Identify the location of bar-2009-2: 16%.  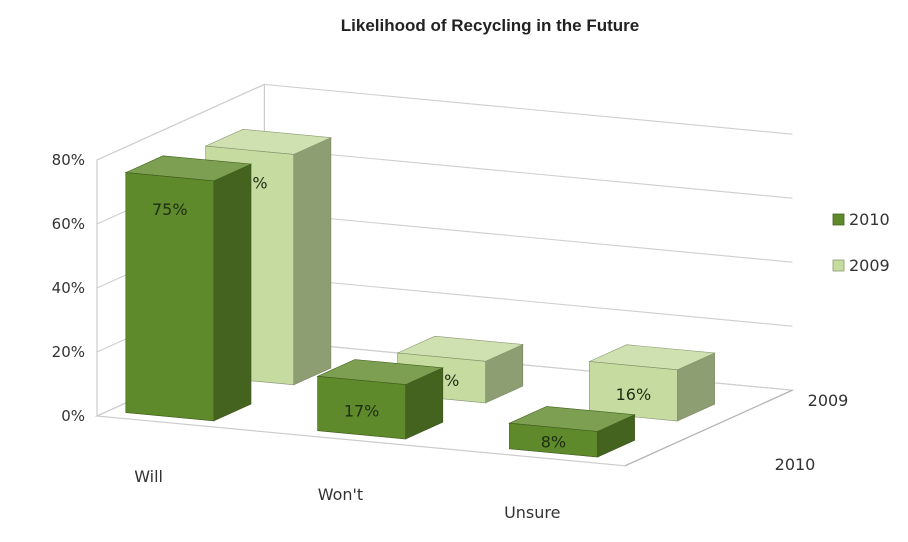
(652, 383).